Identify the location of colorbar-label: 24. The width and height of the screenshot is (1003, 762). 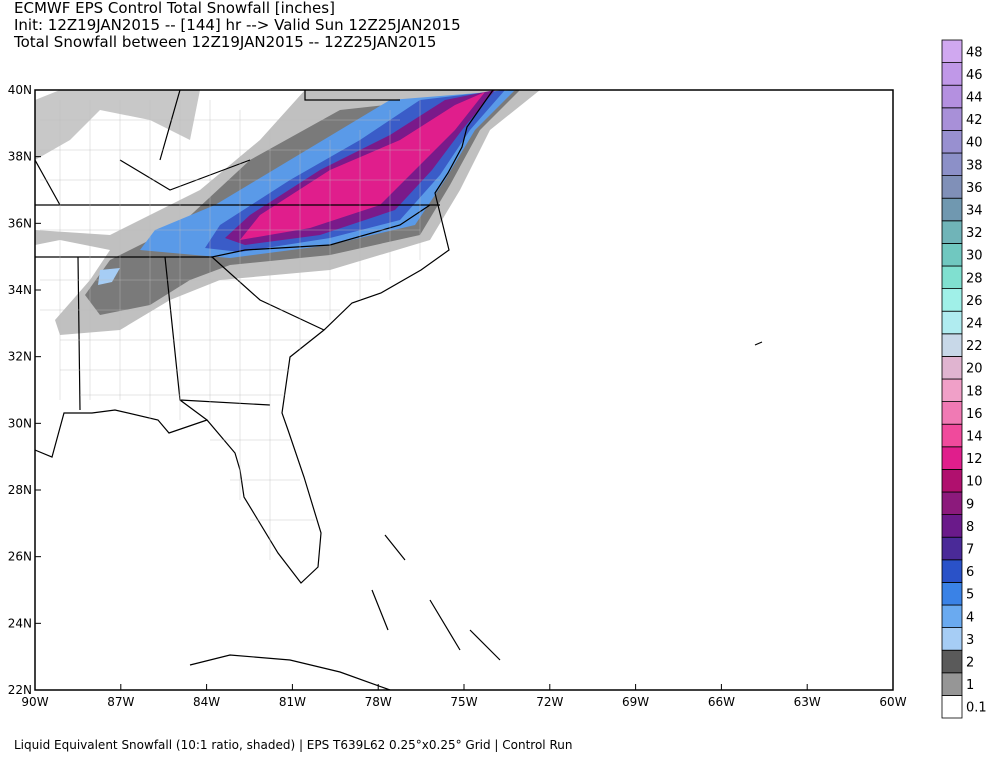
(974, 324).